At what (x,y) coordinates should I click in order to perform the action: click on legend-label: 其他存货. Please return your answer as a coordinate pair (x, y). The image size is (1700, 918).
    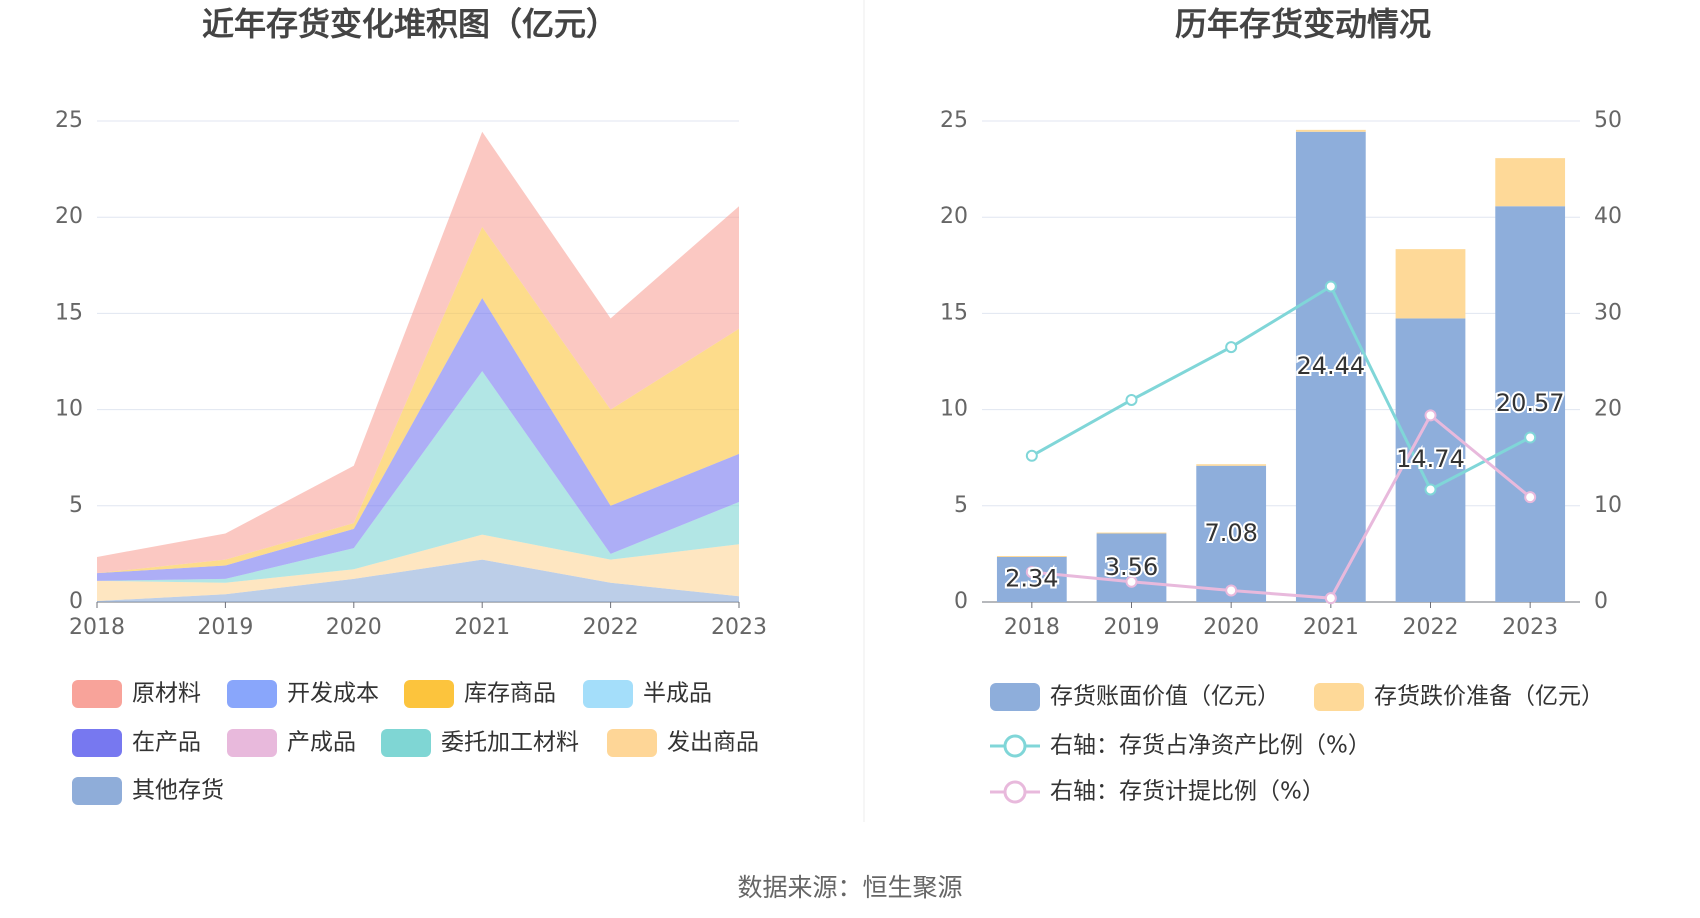
    Looking at the image, I should click on (178, 791).